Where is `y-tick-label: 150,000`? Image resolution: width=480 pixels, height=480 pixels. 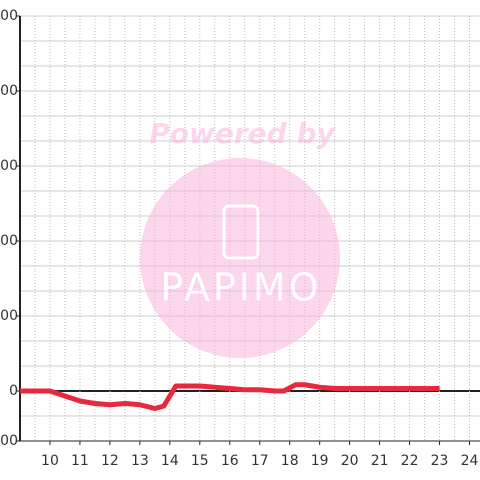 y-tick-label: 150,000 is located at coordinates (9, 16).